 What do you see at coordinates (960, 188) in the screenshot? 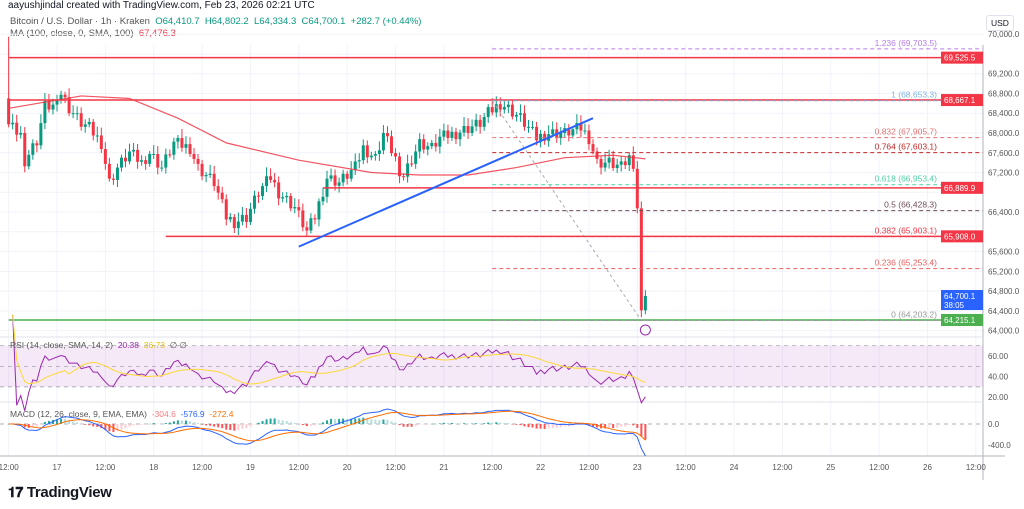
I see `level-price-badge-text: 66,889.9` at bounding box center [960, 188].